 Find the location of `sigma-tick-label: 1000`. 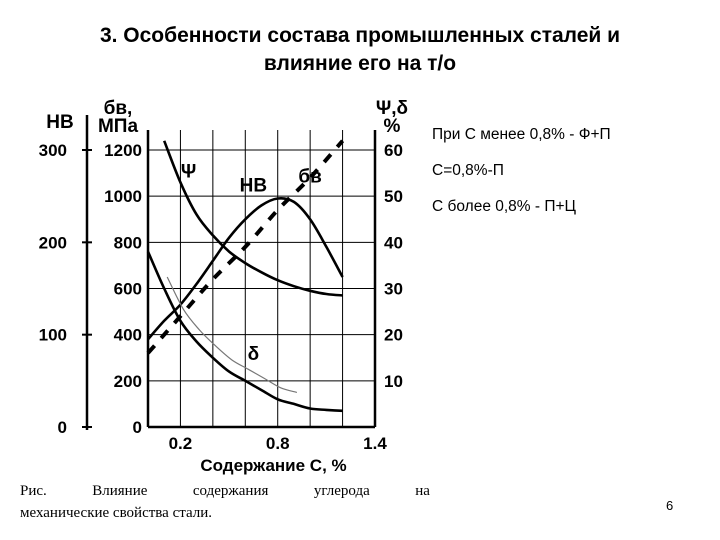

sigma-tick-label: 1000 is located at coordinates (123, 196).